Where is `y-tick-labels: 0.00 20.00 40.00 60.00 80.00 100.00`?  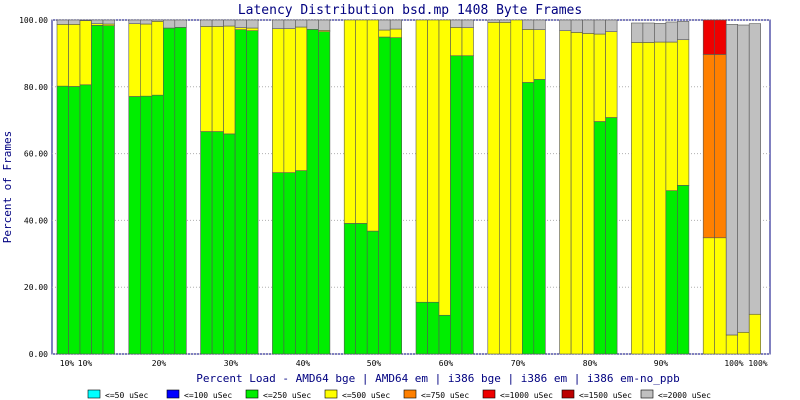 y-tick-labels: 0.00 20.00 40.00 60.00 80.00 100.00 is located at coordinates (33, 187).